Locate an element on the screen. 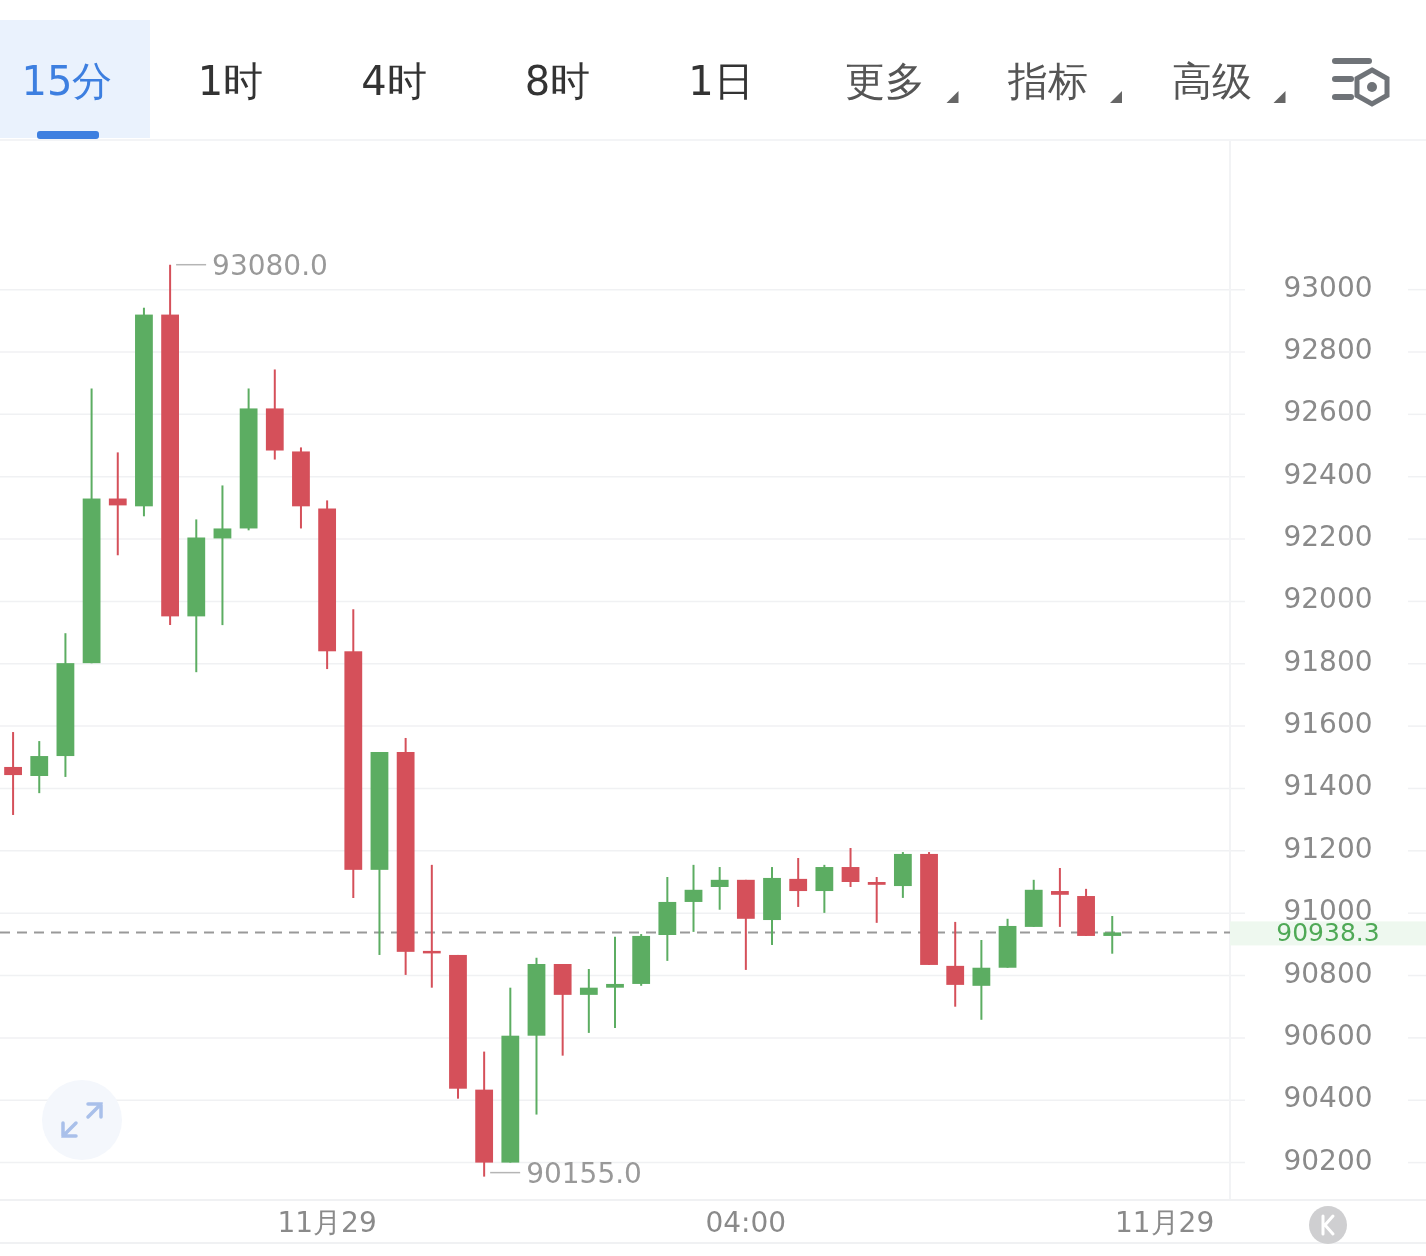 The height and width of the screenshot is (1256, 1426). y-tick-label: 91400 is located at coordinates (1328, 786).